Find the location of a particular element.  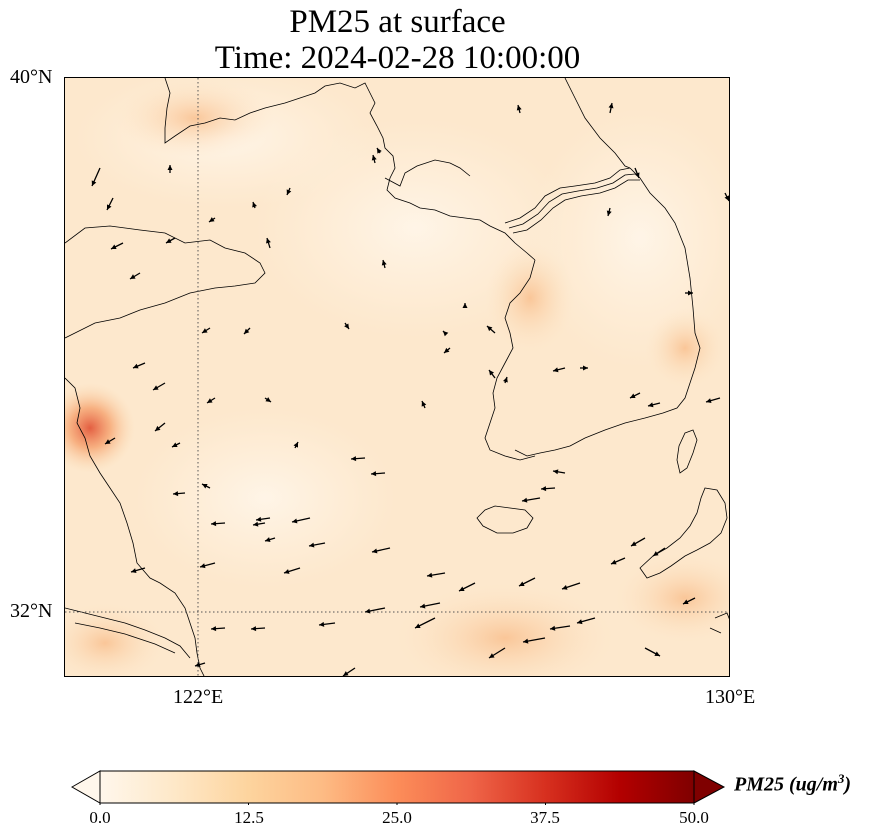

colorbar-tick: 12.5 is located at coordinates (249, 817).